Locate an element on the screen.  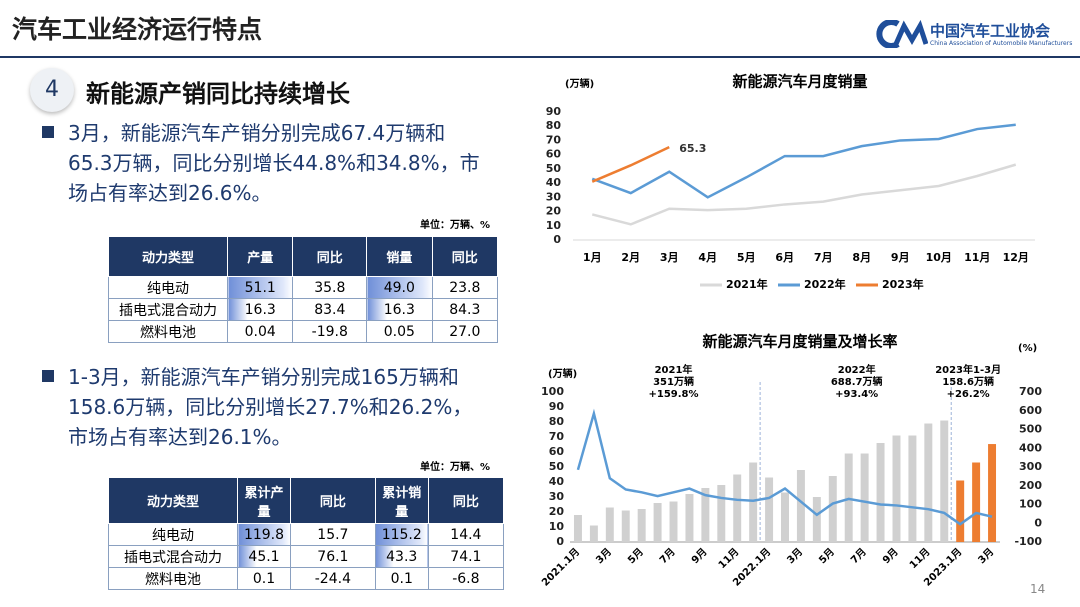
cell: 115.2 is located at coordinates (401, 534).